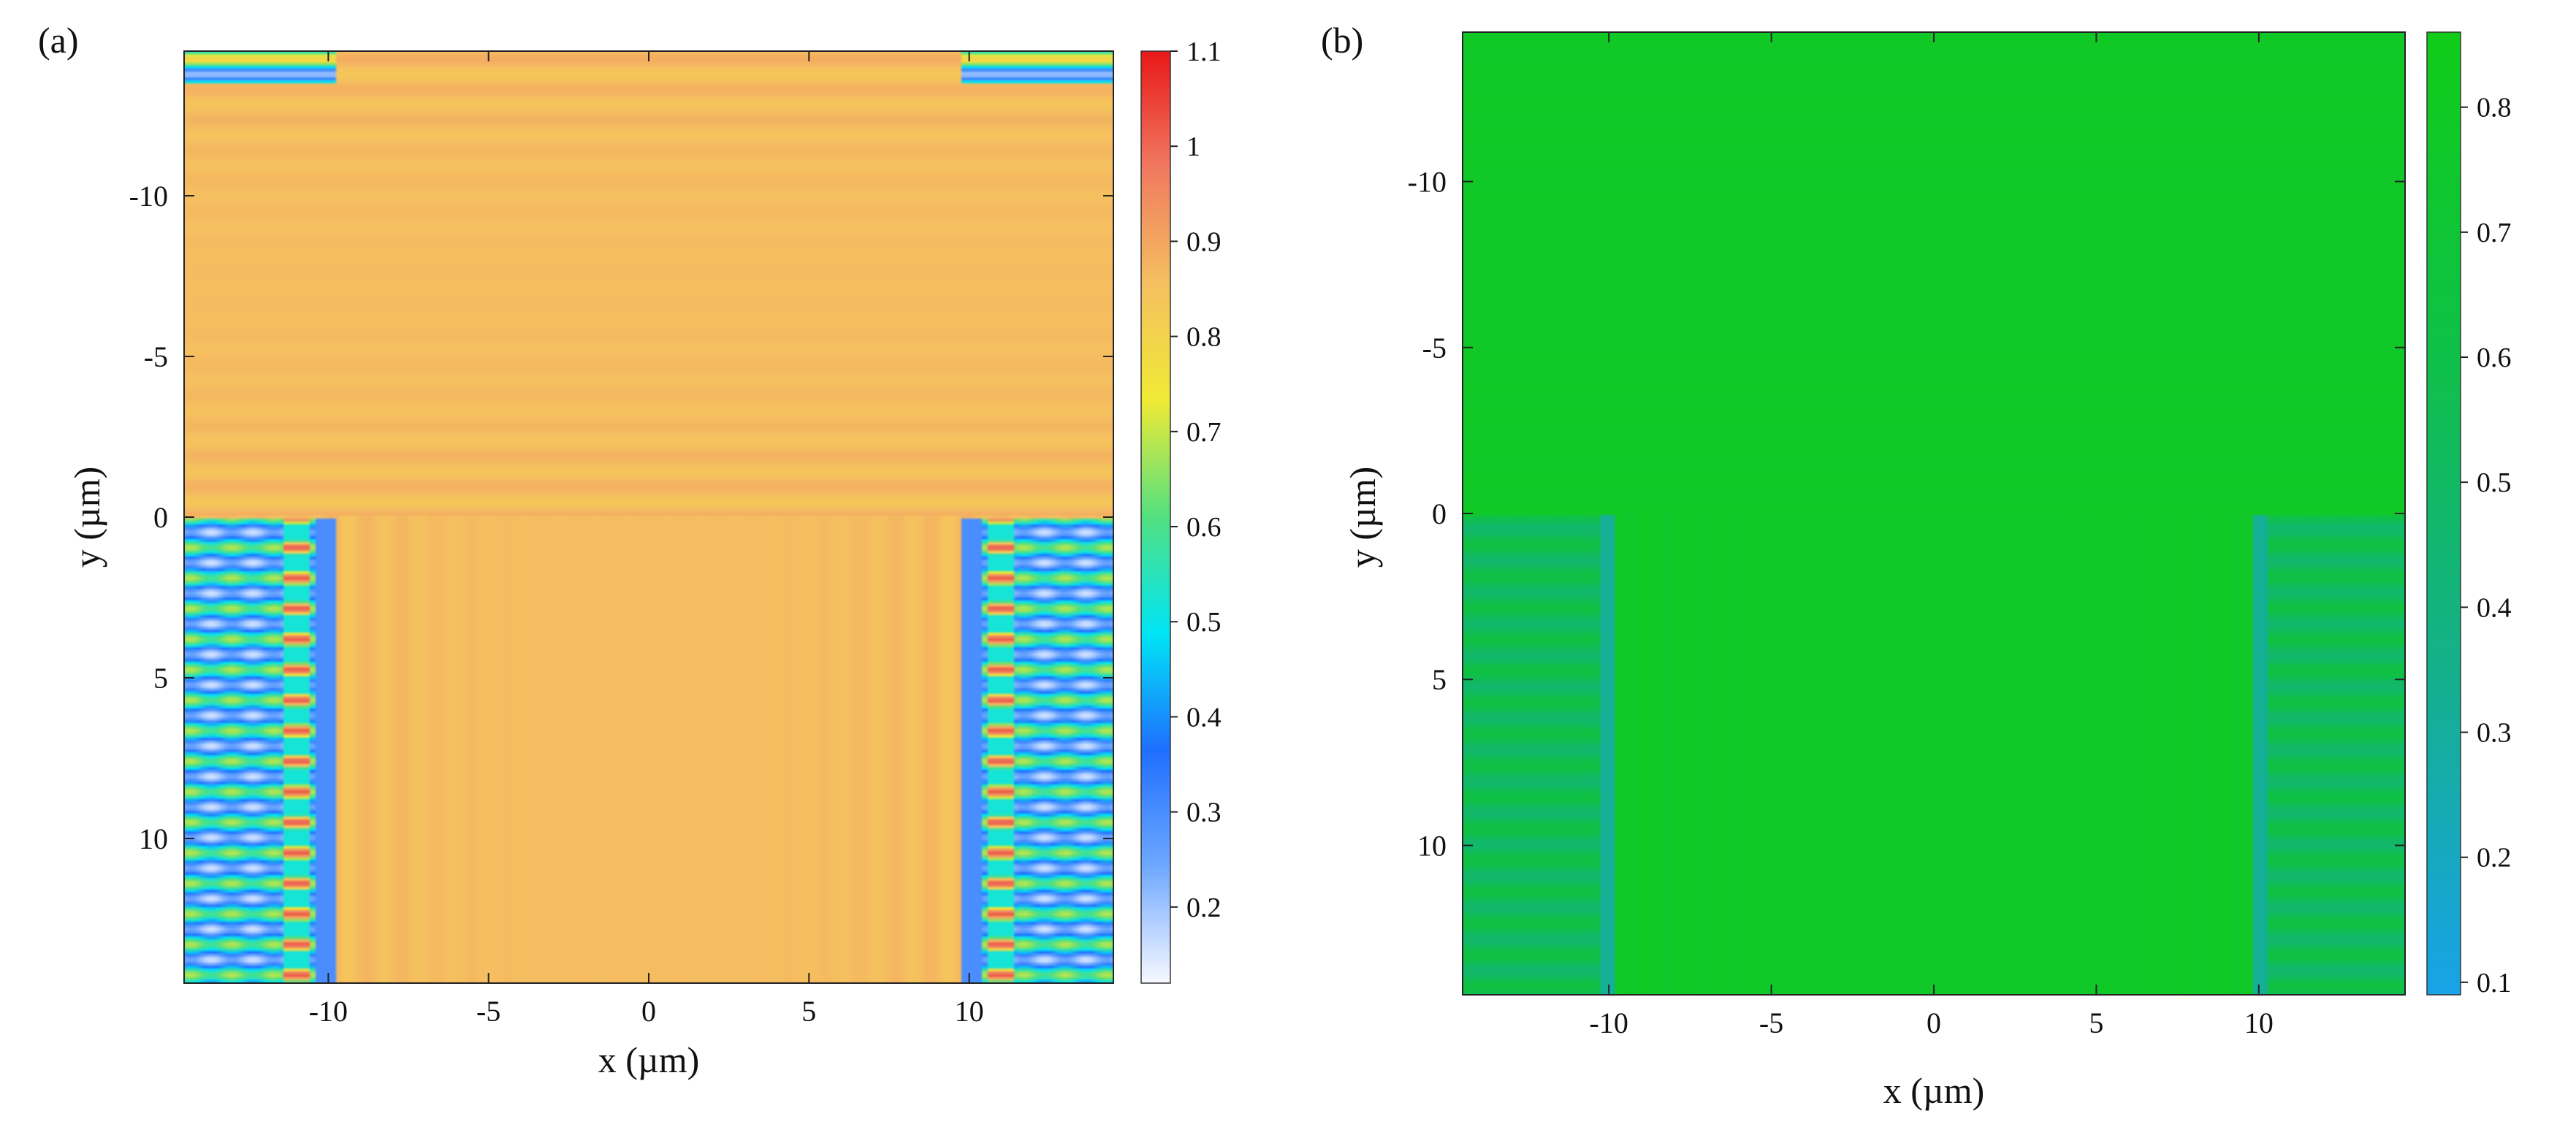 The image size is (2576, 1127). Describe the element at coordinates (2494, 983) in the screenshot. I see `colorbar-tick-label-b: 0.1` at that location.